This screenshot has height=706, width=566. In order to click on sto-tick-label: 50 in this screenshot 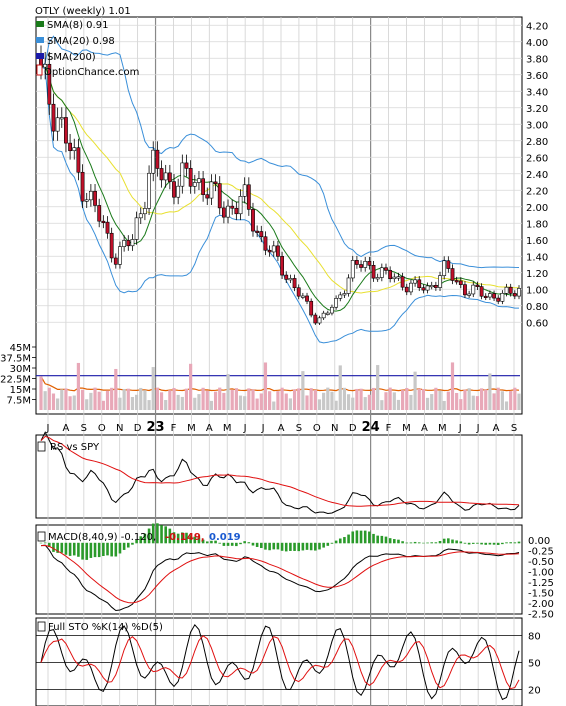, I will do `click(534, 664)`.